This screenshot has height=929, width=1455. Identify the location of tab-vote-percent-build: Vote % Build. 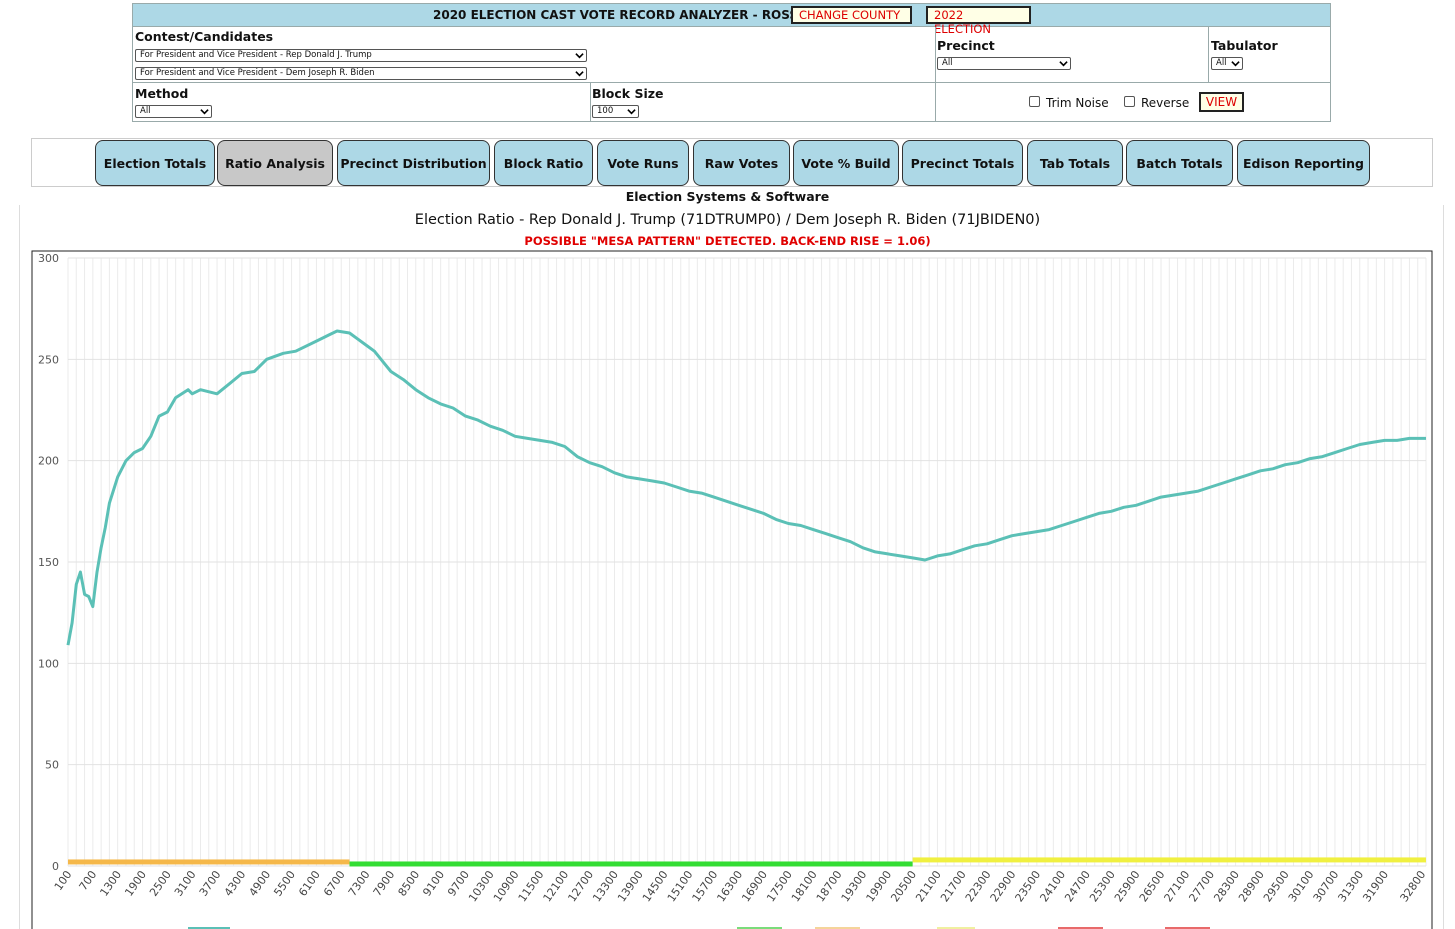
(846, 163).